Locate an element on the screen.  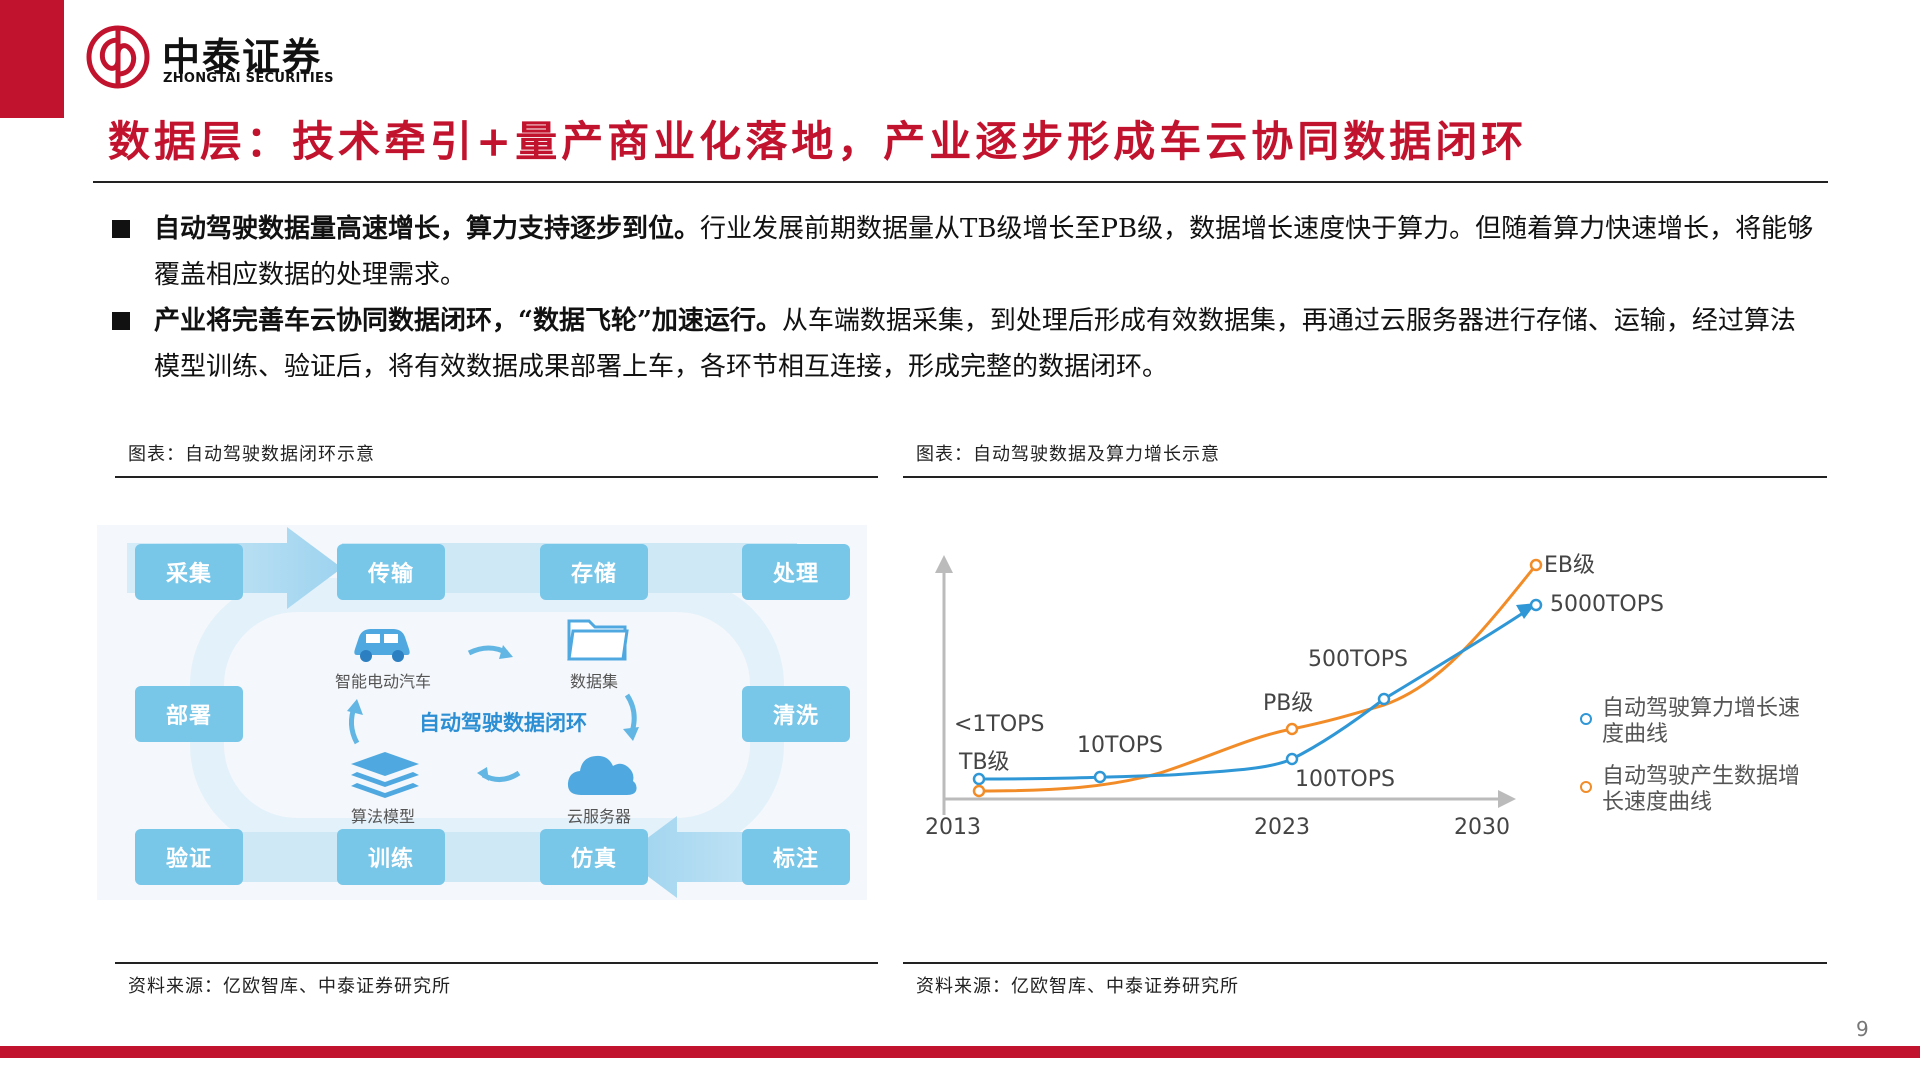
node-deploy: 部署 is located at coordinates (189, 714).